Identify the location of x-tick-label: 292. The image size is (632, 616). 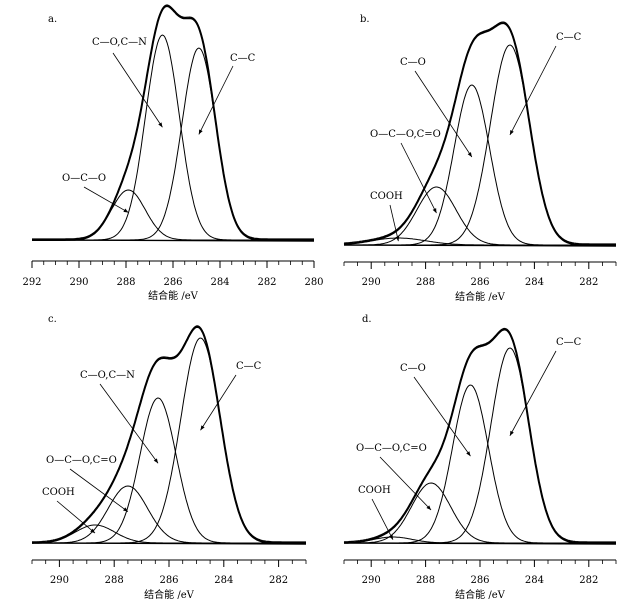
(31, 282).